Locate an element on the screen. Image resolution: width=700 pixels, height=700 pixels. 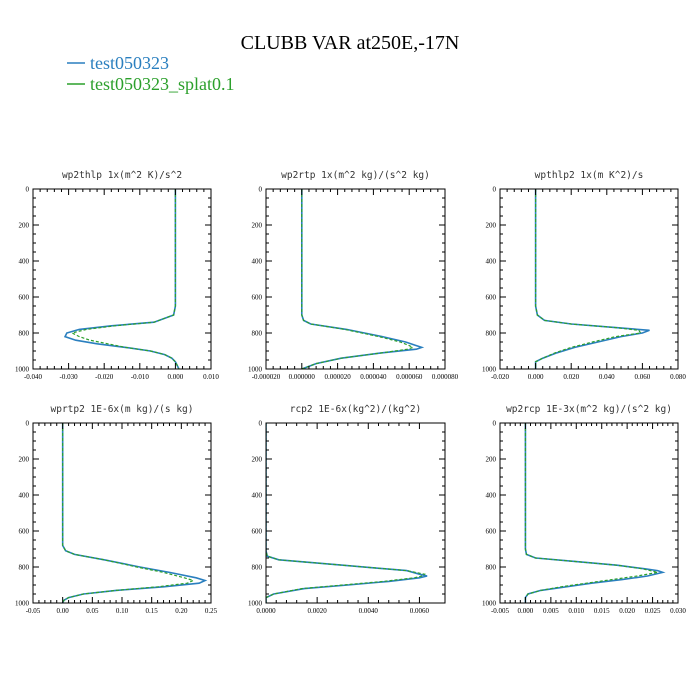
x-tick-label: 0.000000 is located at coordinates (302, 377).